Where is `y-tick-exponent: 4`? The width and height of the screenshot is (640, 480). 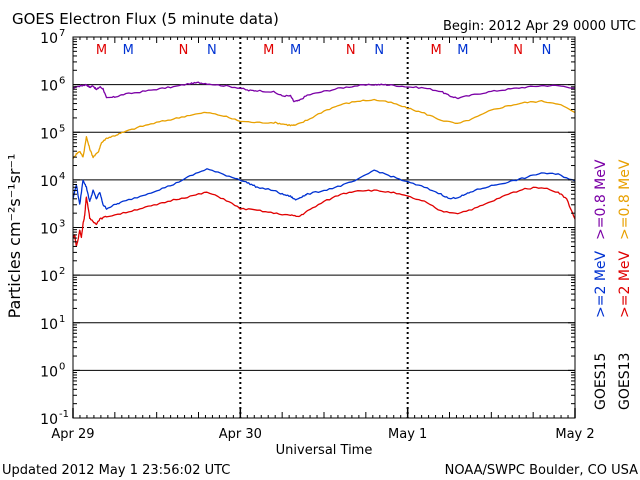
y-tick-exponent: 4 is located at coordinates (62, 176).